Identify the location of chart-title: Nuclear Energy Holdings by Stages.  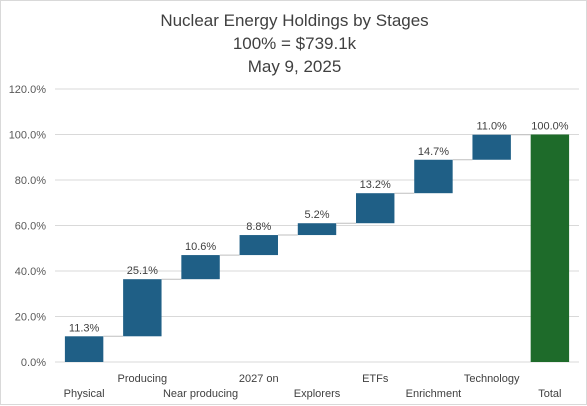
(294, 20).